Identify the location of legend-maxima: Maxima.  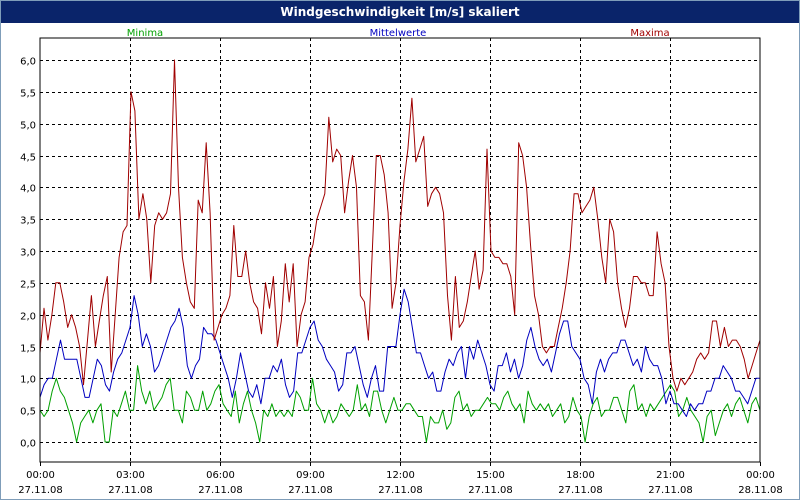
(649, 33).